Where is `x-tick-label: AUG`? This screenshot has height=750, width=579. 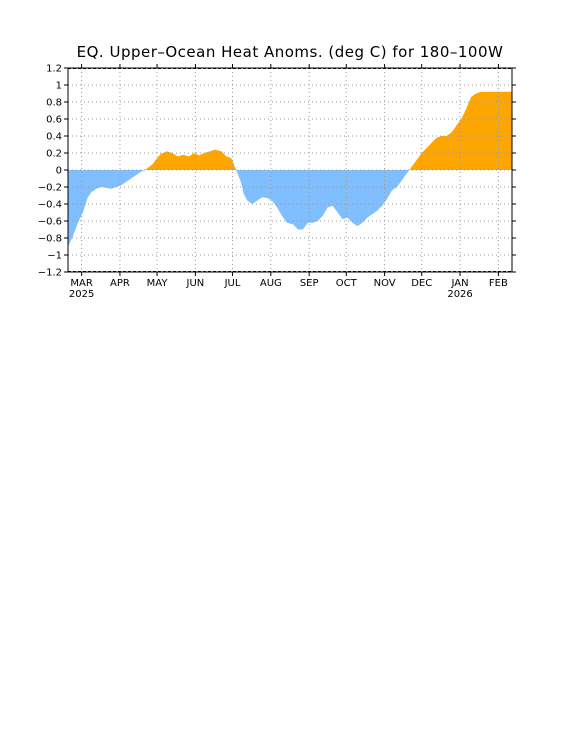
x-tick-label: AUG is located at coordinates (271, 283).